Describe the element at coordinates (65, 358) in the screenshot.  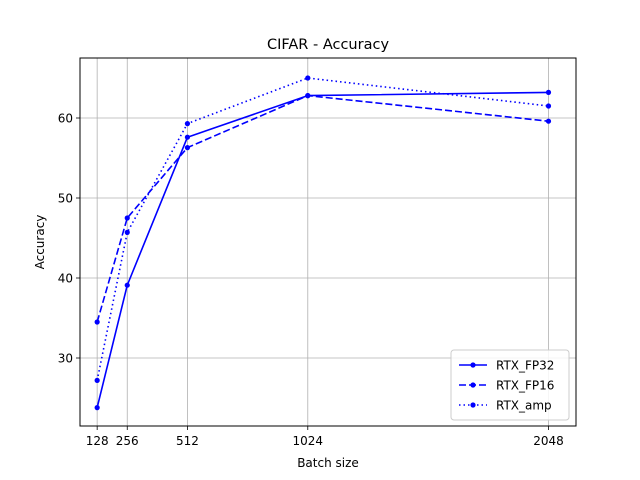
I see `y-tick-label: 30` at that location.